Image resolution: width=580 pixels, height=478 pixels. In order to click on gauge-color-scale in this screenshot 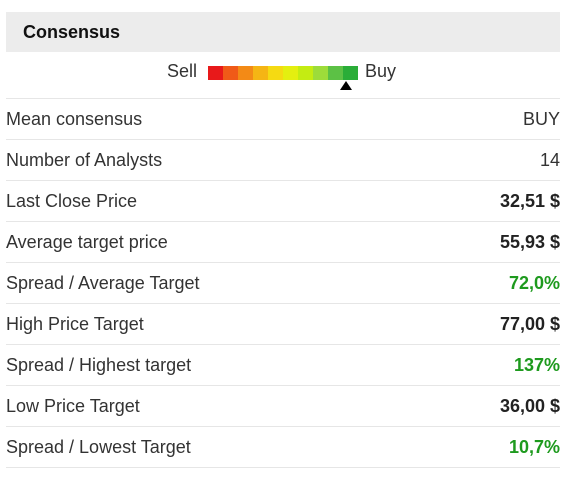, I will do `click(283, 73)`.